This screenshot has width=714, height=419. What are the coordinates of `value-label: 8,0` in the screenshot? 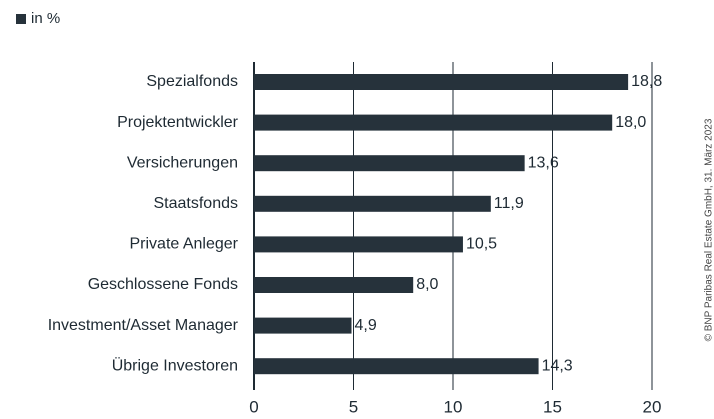 It's located at (427, 284).